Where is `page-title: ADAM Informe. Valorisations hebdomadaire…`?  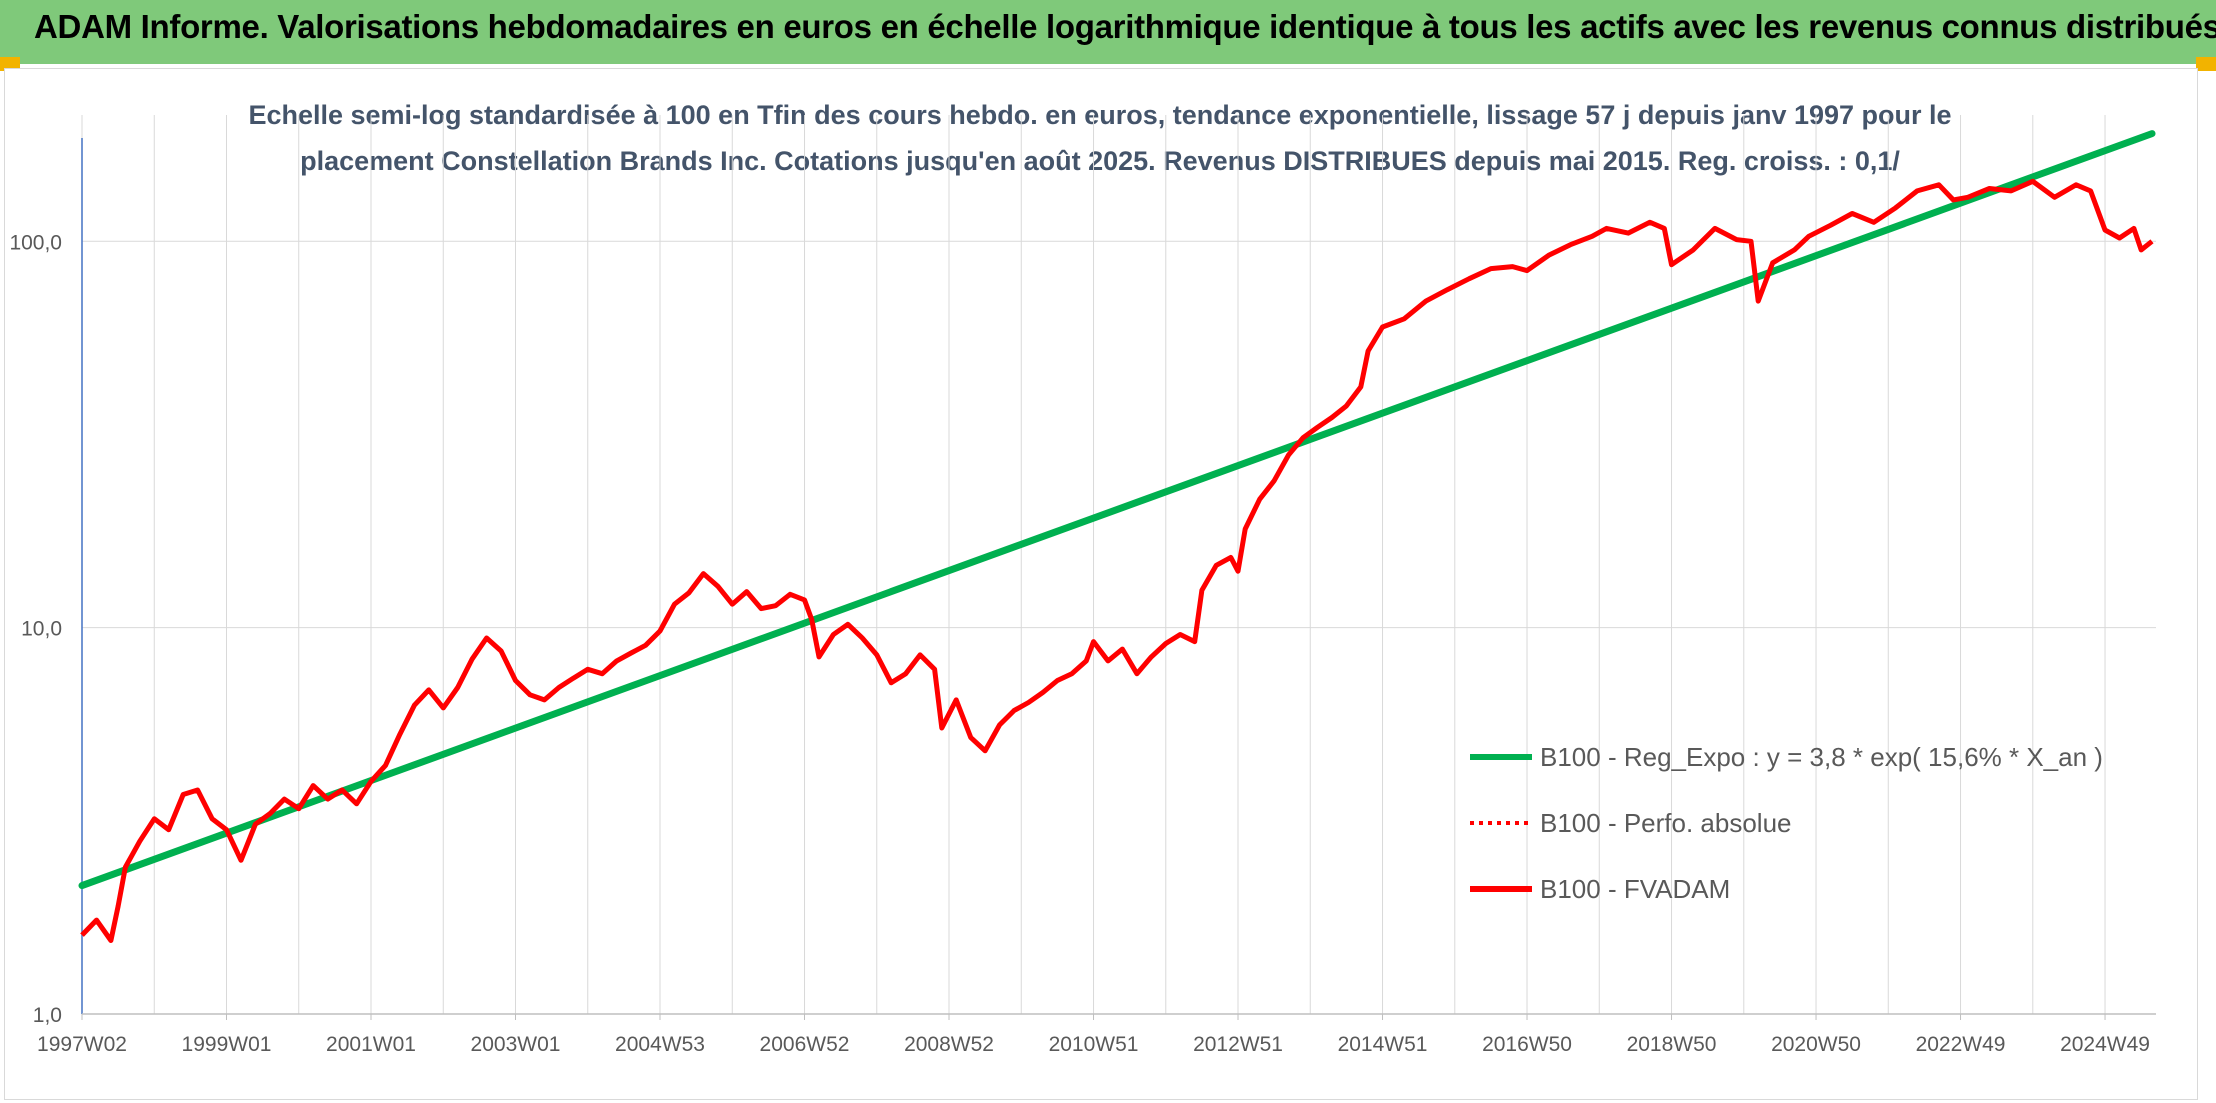 page-title: ADAM Informe. Valorisations hebdomadaire… is located at coordinates (1125, 26).